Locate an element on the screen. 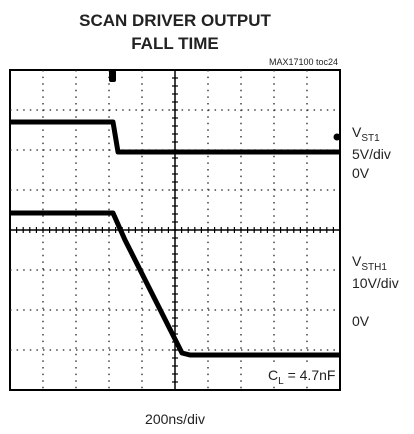 This screenshot has height=434, width=414. figure-id: MAX17100 toc24 is located at coordinates (303, 62).